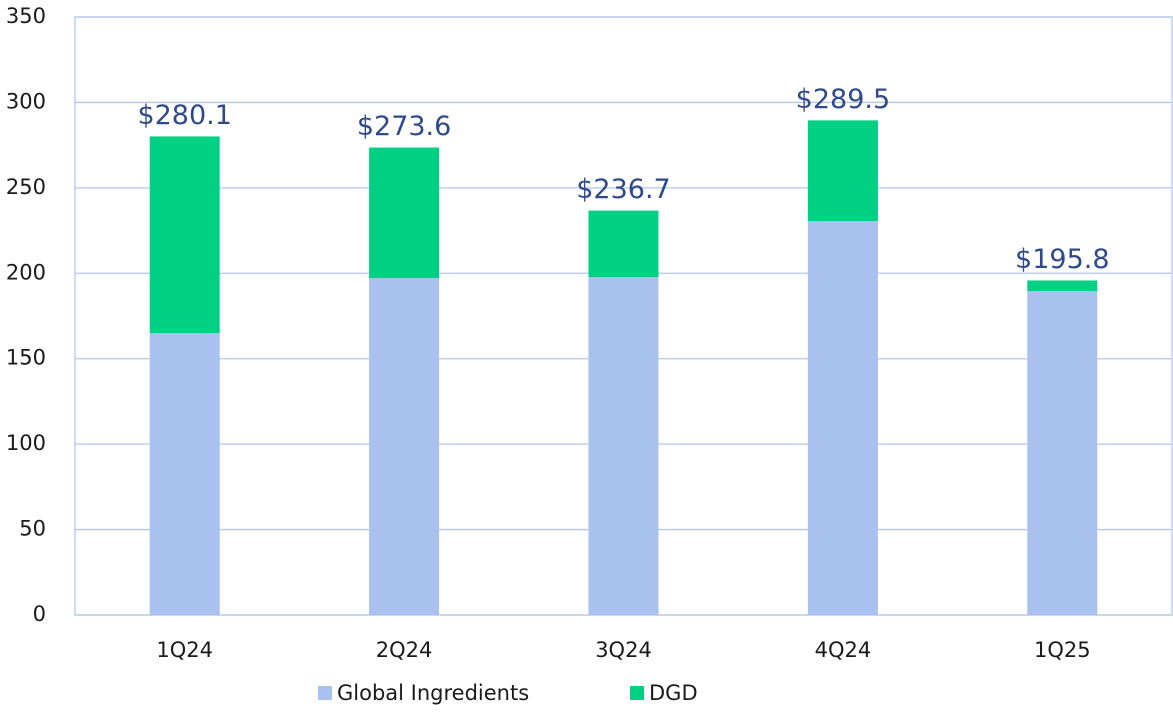  What do you see at coordinates (26, 272) in the screenshot?
I see `y-tick-label: 200` at bounding box center [26, 272].